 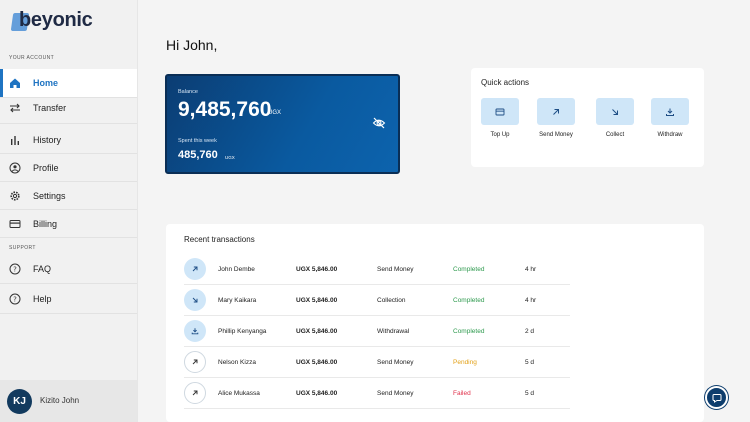 I want to click on quick-actions-title: Quick actions, so click(x=505, y=82).